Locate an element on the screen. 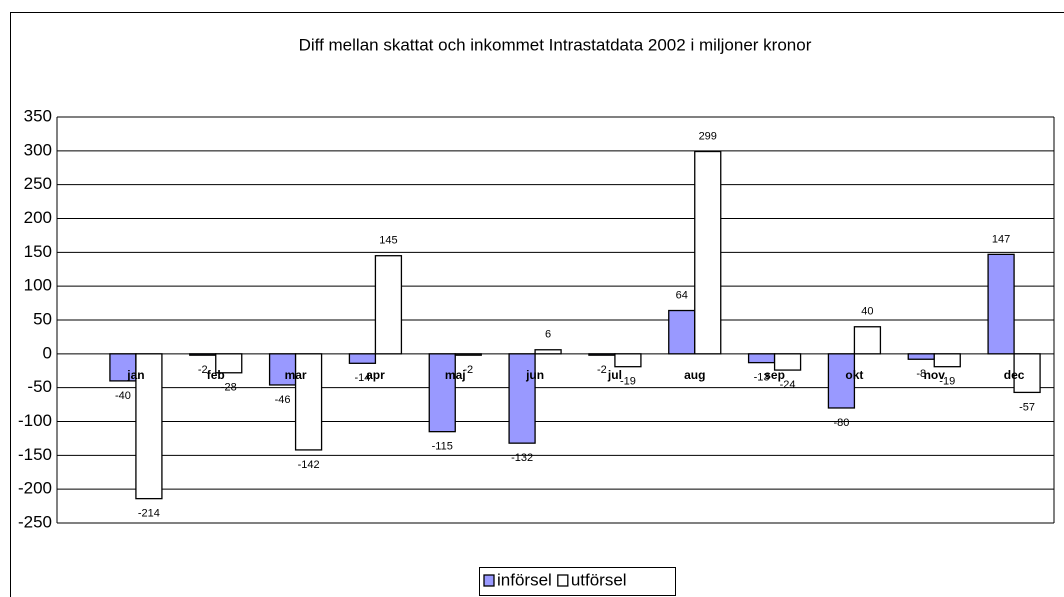  data-label: -28 is located at coordinates (229, 388).